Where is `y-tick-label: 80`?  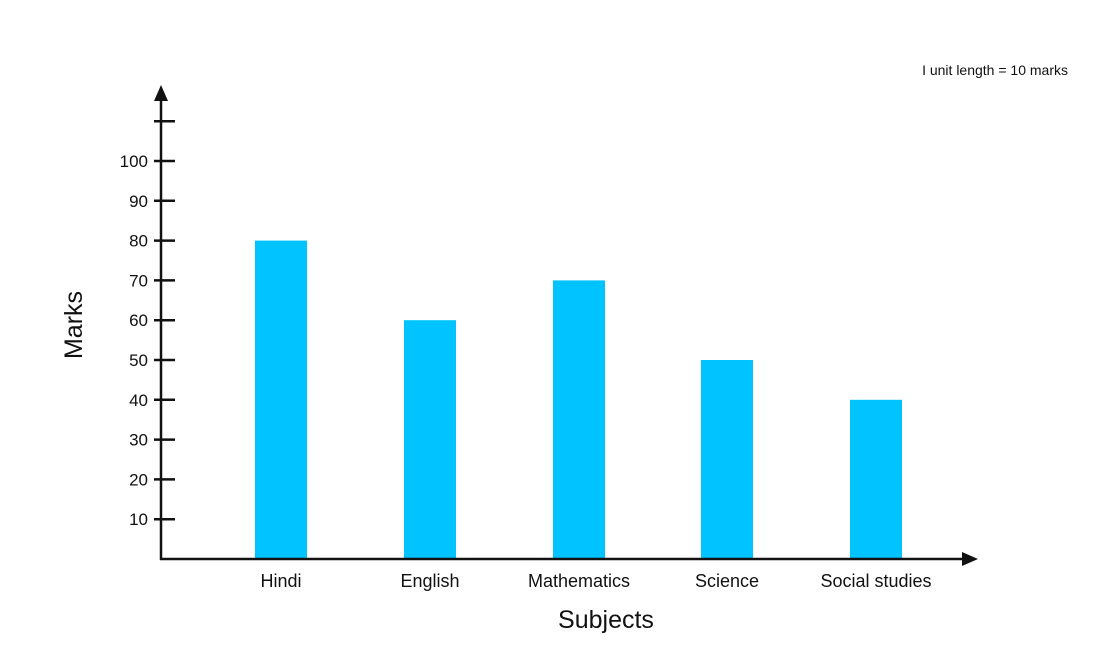 y-tick-label: 80 is located at coordinates (138, 241).